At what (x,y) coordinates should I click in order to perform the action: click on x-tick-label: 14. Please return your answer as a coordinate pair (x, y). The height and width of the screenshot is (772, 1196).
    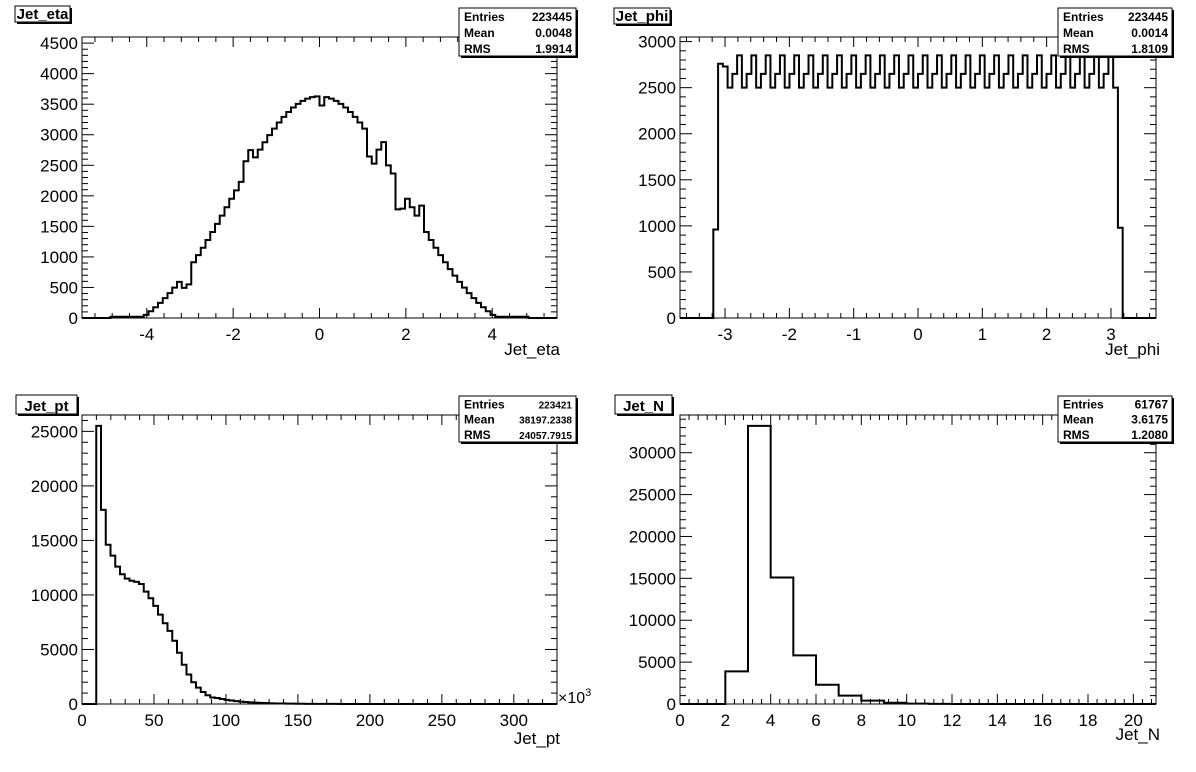
    Looking at the image, I should click on (997, 720).